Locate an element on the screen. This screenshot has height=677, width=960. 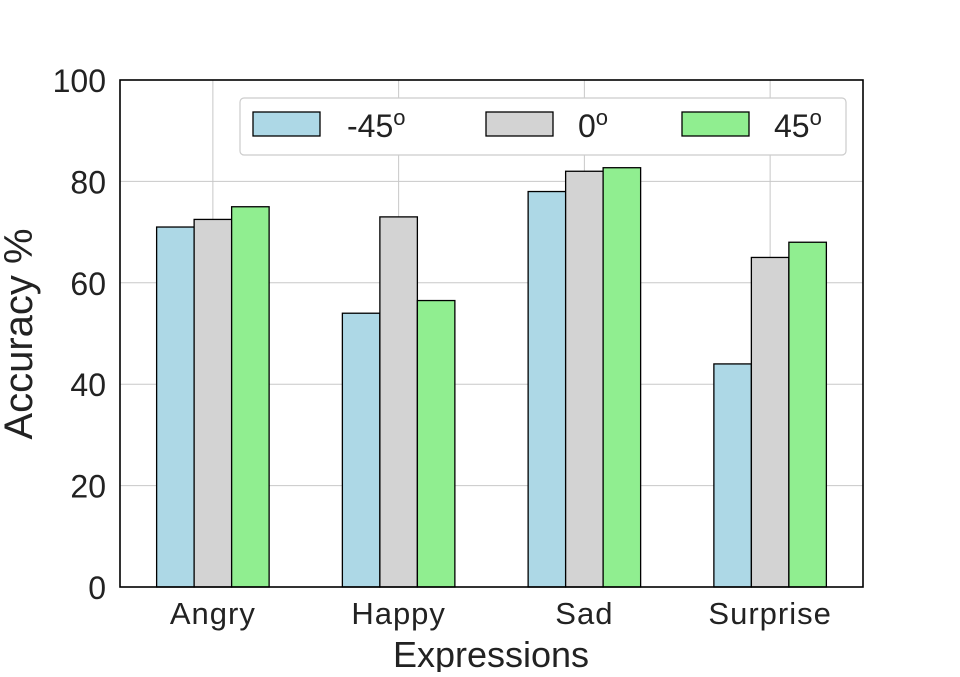
y-tick-label: 60 is located at coordinates (88, 284).